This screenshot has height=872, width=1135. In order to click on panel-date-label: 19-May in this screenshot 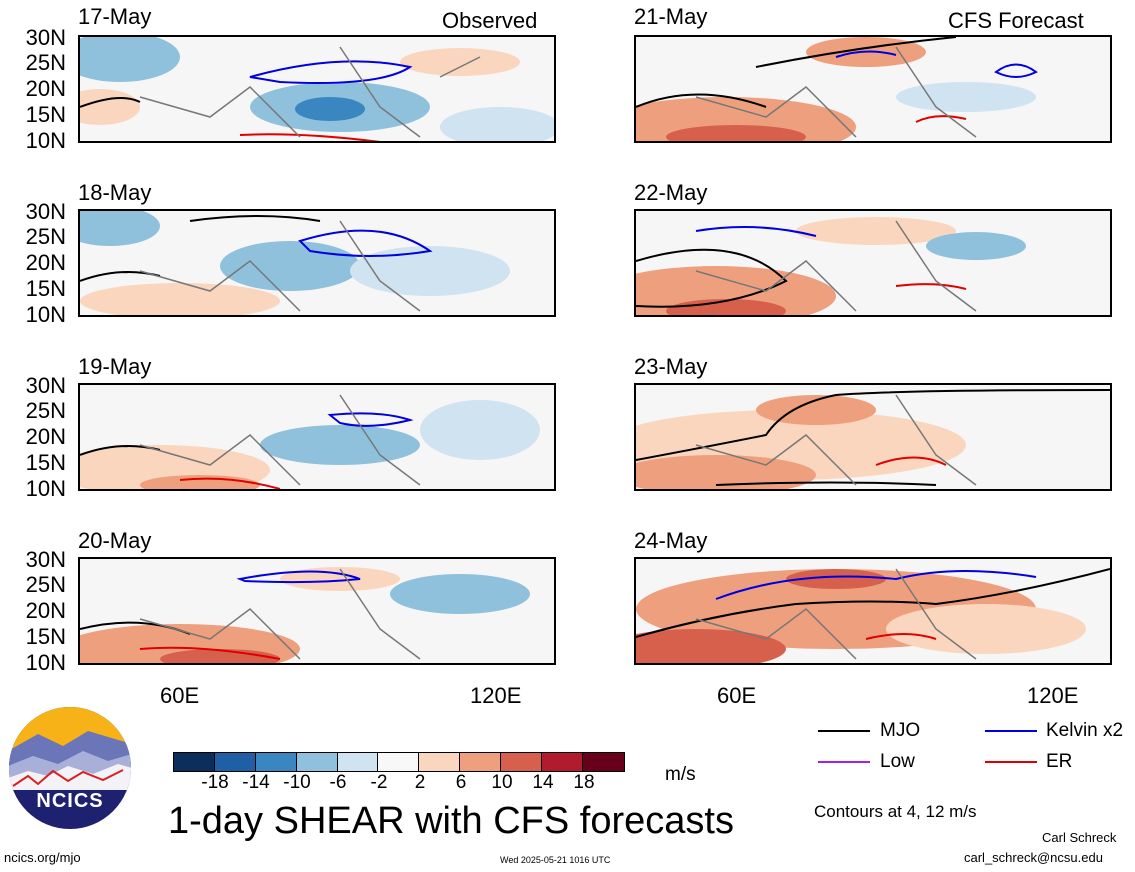, I will do `click(115, 366)`.